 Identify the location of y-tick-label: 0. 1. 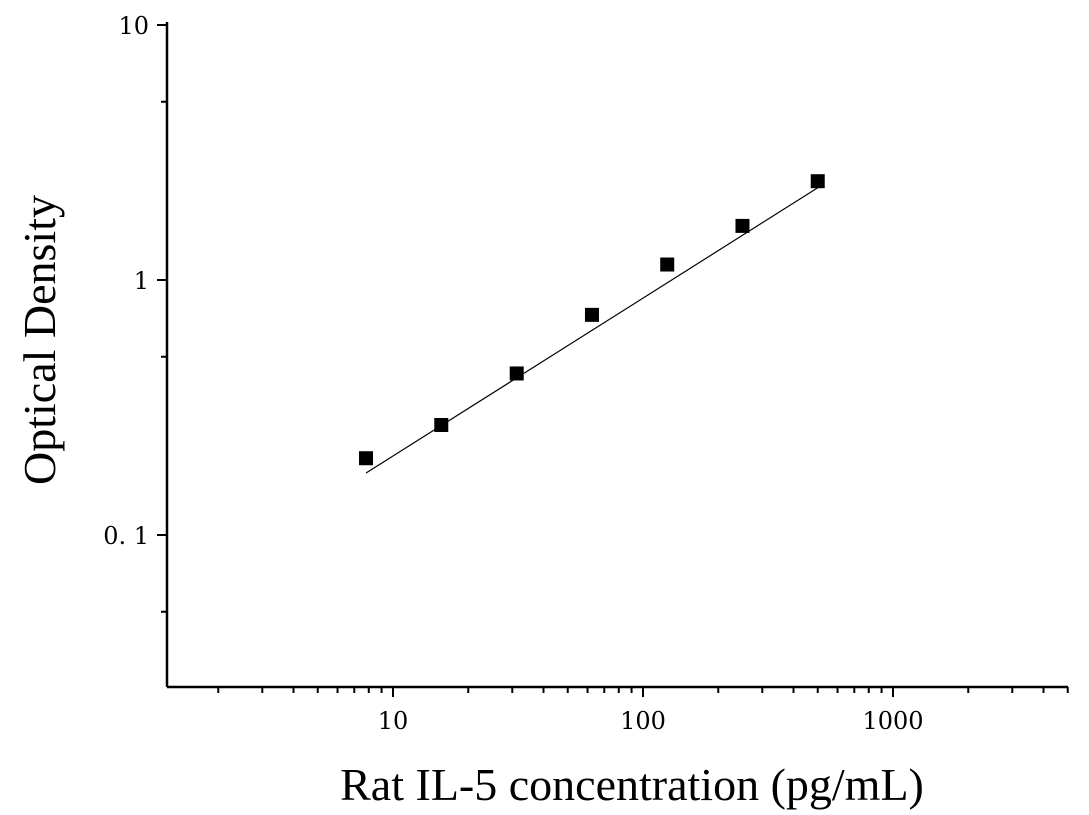
(126, 536).